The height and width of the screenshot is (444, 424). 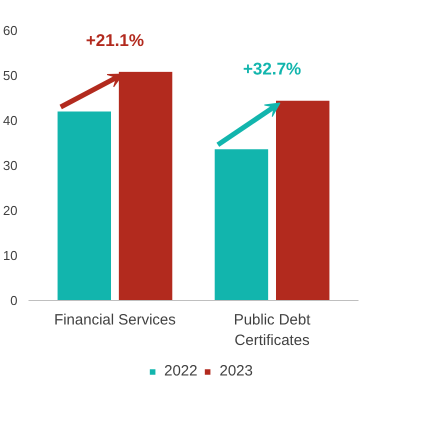 I want to click on legend-label: 2023, so click(x=236, y=371).